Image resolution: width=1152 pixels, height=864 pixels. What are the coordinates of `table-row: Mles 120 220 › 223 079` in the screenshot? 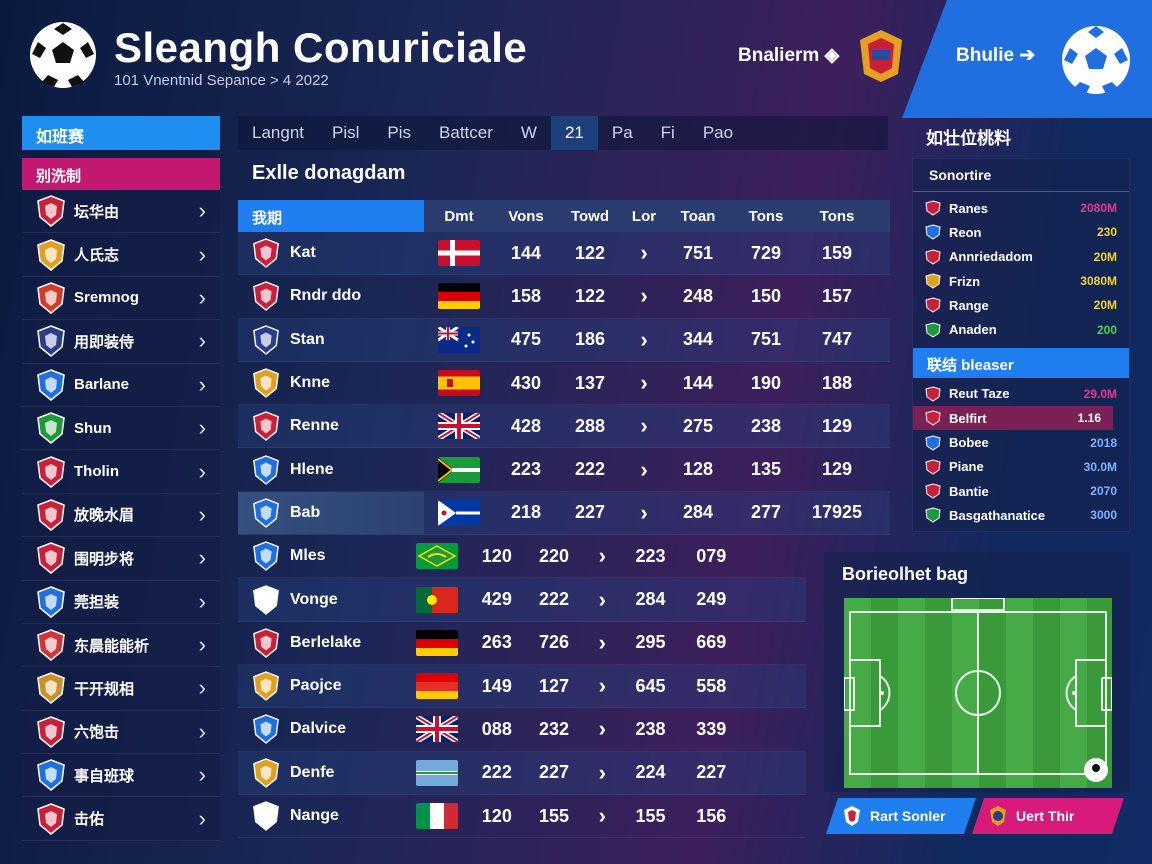 It's located at (522, 557).